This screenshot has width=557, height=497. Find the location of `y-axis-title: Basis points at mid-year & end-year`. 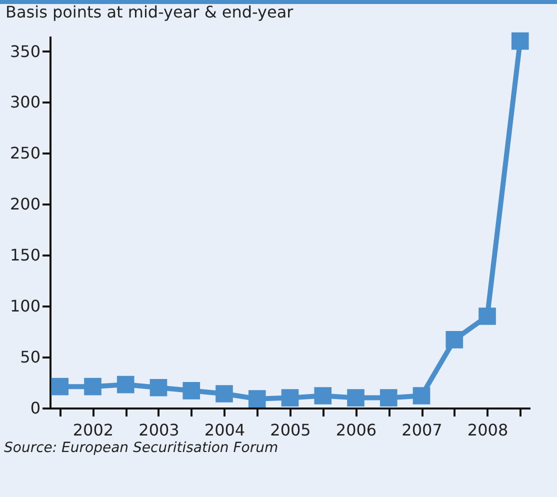

y-axis-title: Basis points at mid-year & end-year is located at coordinates (150, 12).